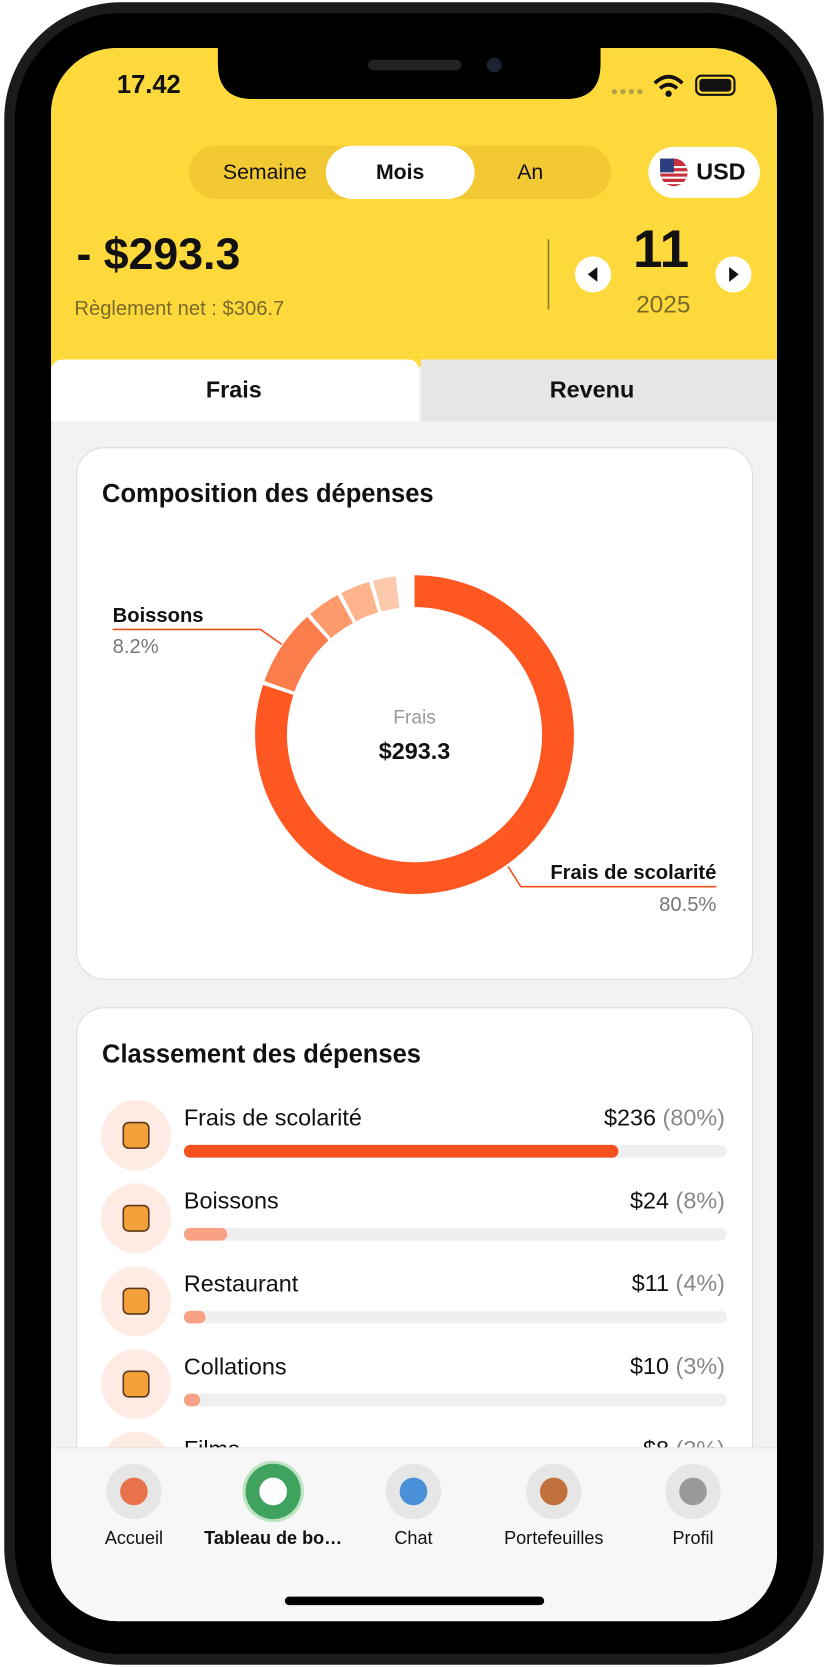 The width and height of the screenshot is (828, 1667). Describe the element at coordinates (633, 873) in the screenshot. I see `callout-name: Frais de scolarité` at that location.